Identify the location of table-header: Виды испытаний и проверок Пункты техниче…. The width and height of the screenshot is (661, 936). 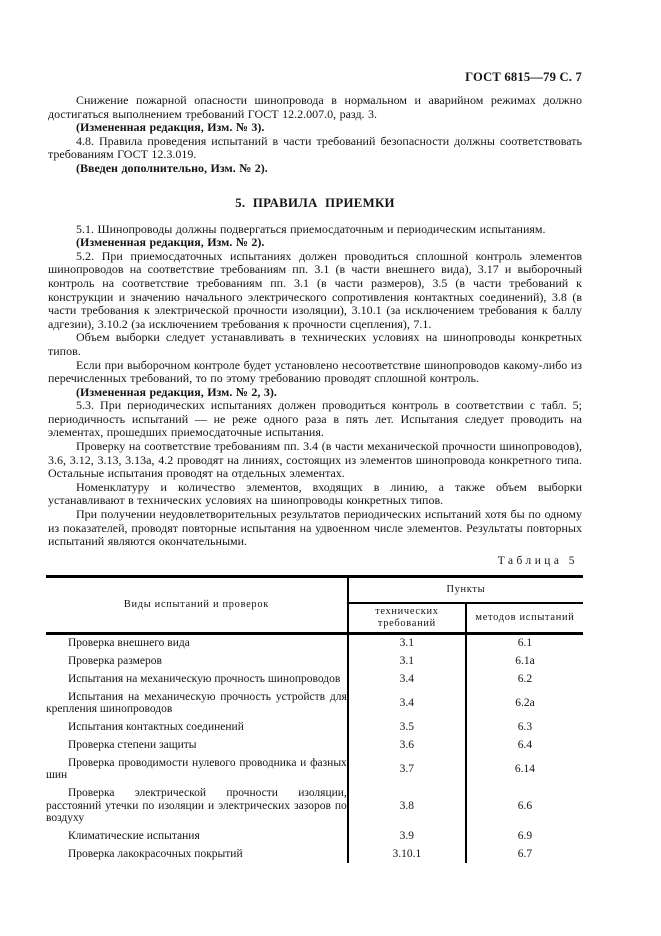
(314, 605).